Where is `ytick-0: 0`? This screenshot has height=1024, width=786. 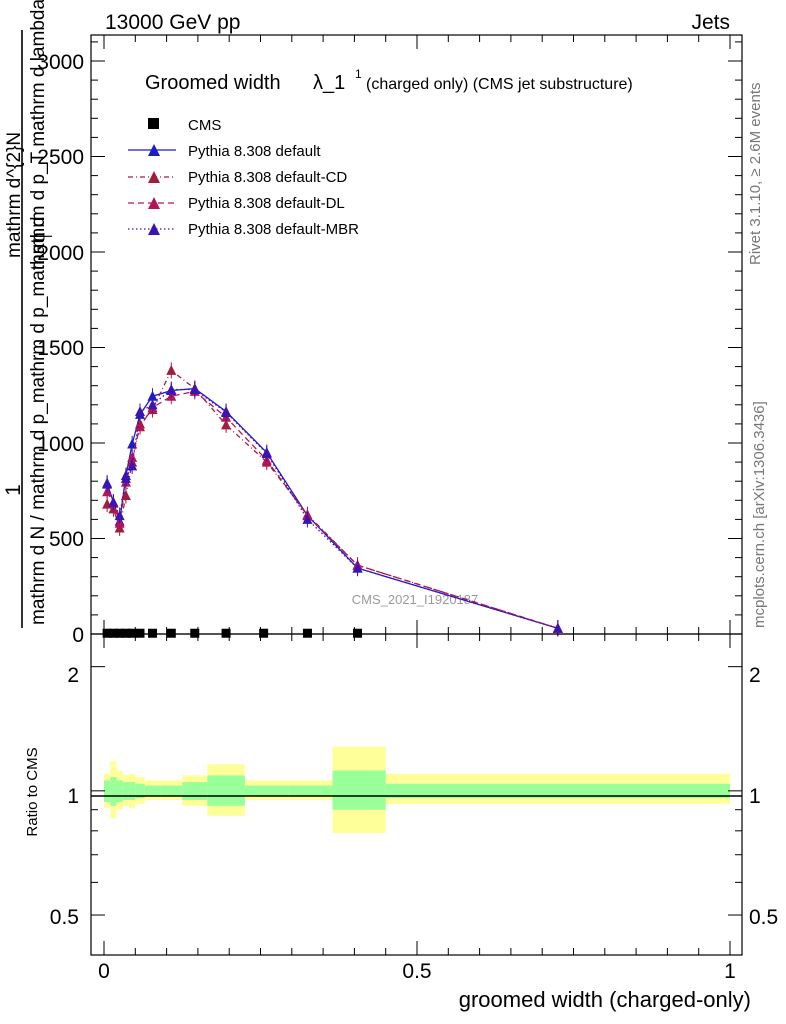
ytick-0: 0 is located at coordinates (78, 635).